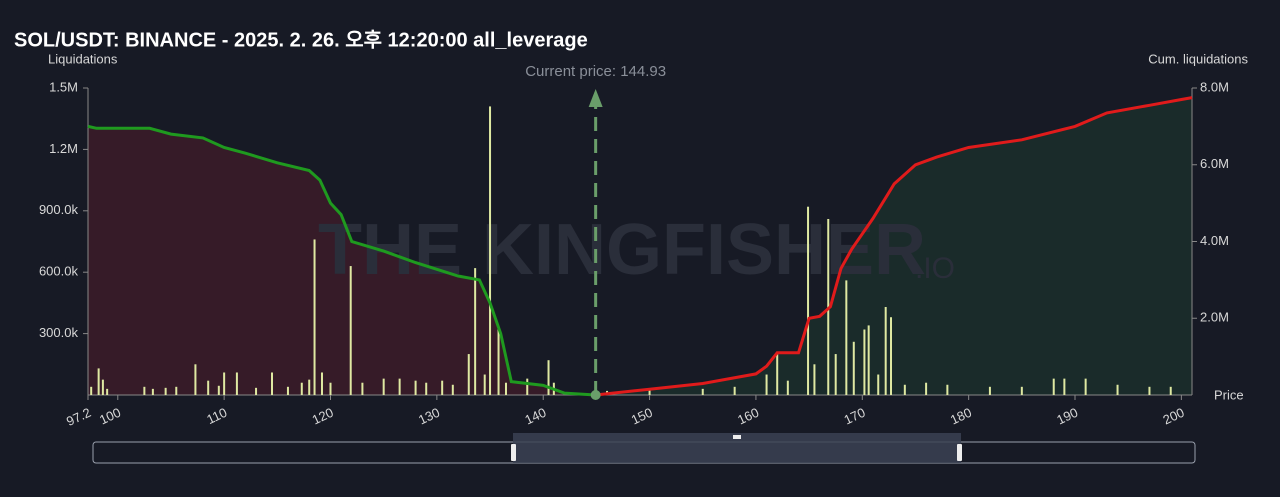  What do you see at coordinates (59, 271) in the screenshot?
I see `y-tick-label: 600.0k` at bounding box center [59, 271].